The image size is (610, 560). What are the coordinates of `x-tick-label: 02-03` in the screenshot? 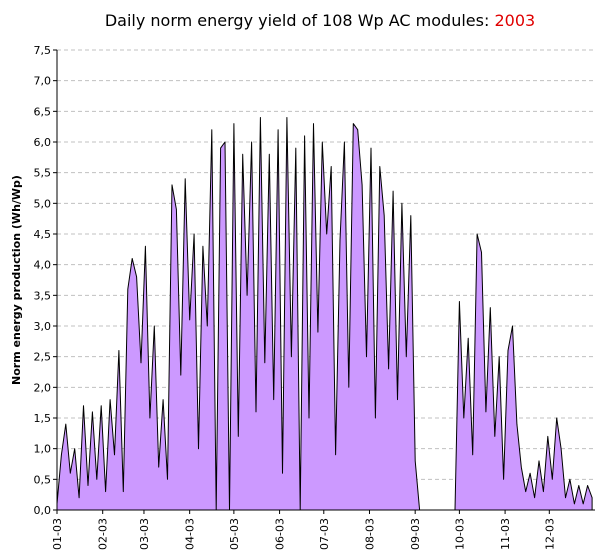 It's located at (103, 534).